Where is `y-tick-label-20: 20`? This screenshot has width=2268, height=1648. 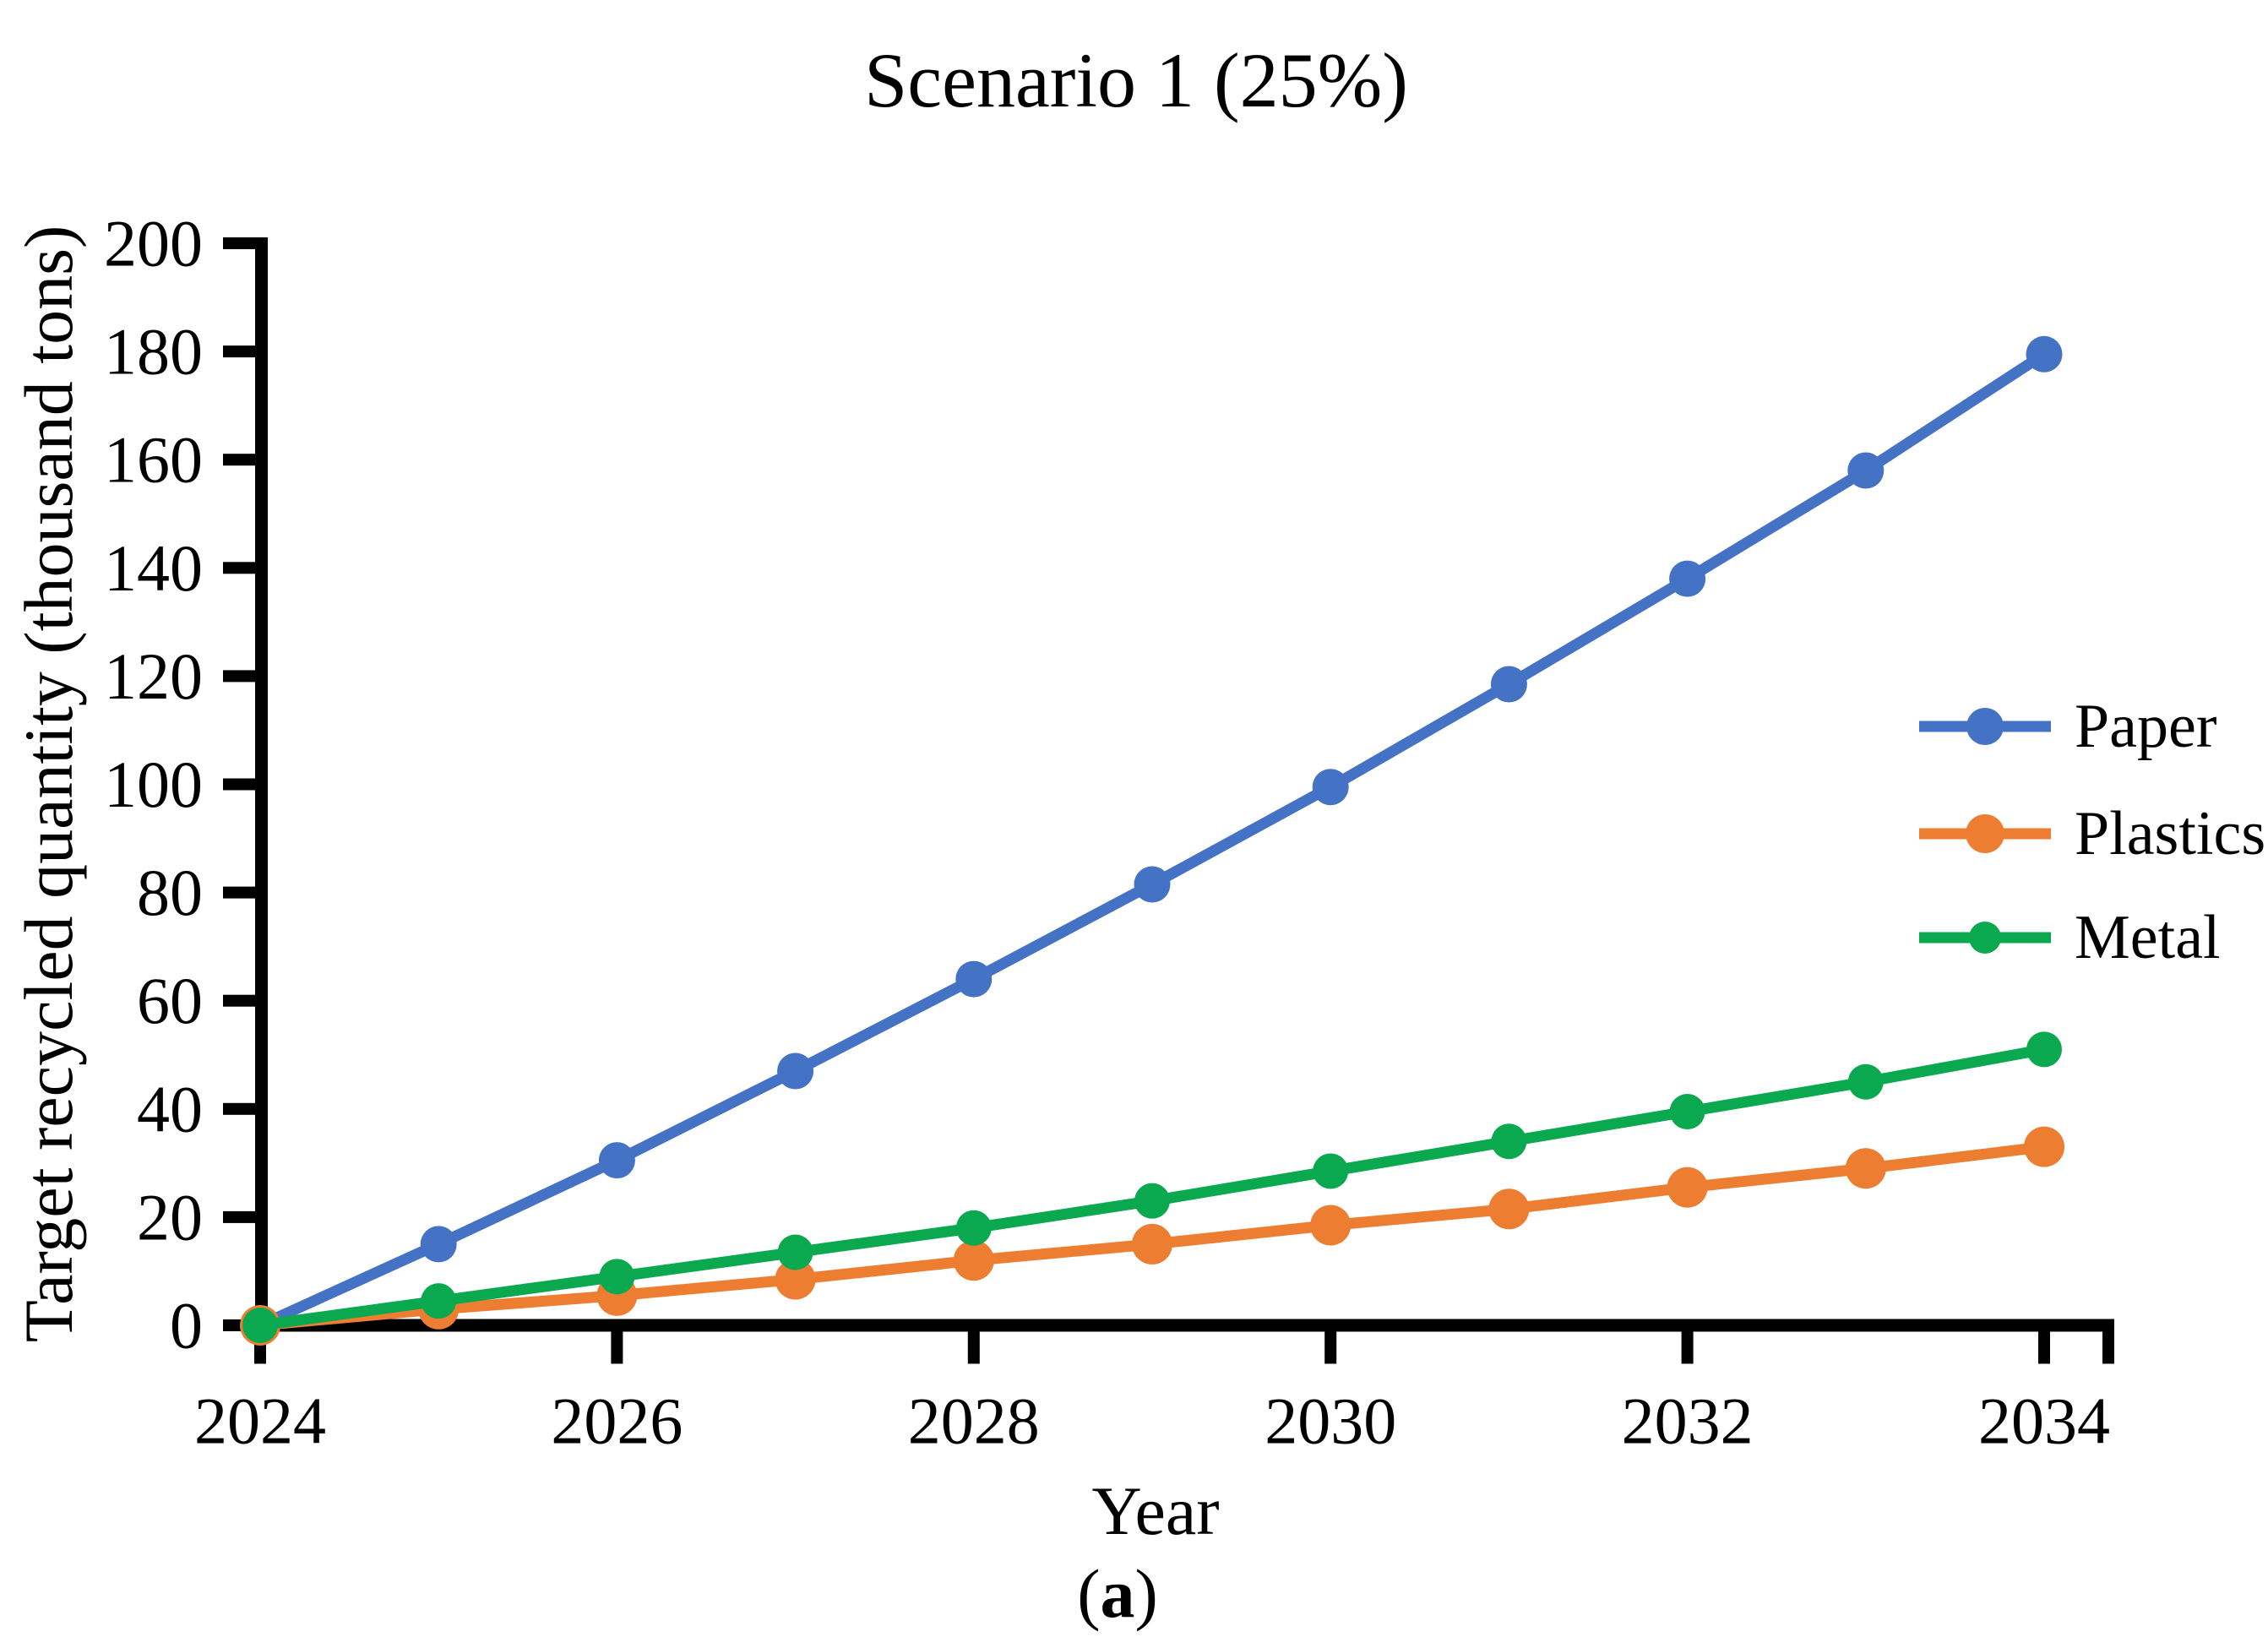
y-tick-label-20: 20 is located at coordinates (170, 1217).